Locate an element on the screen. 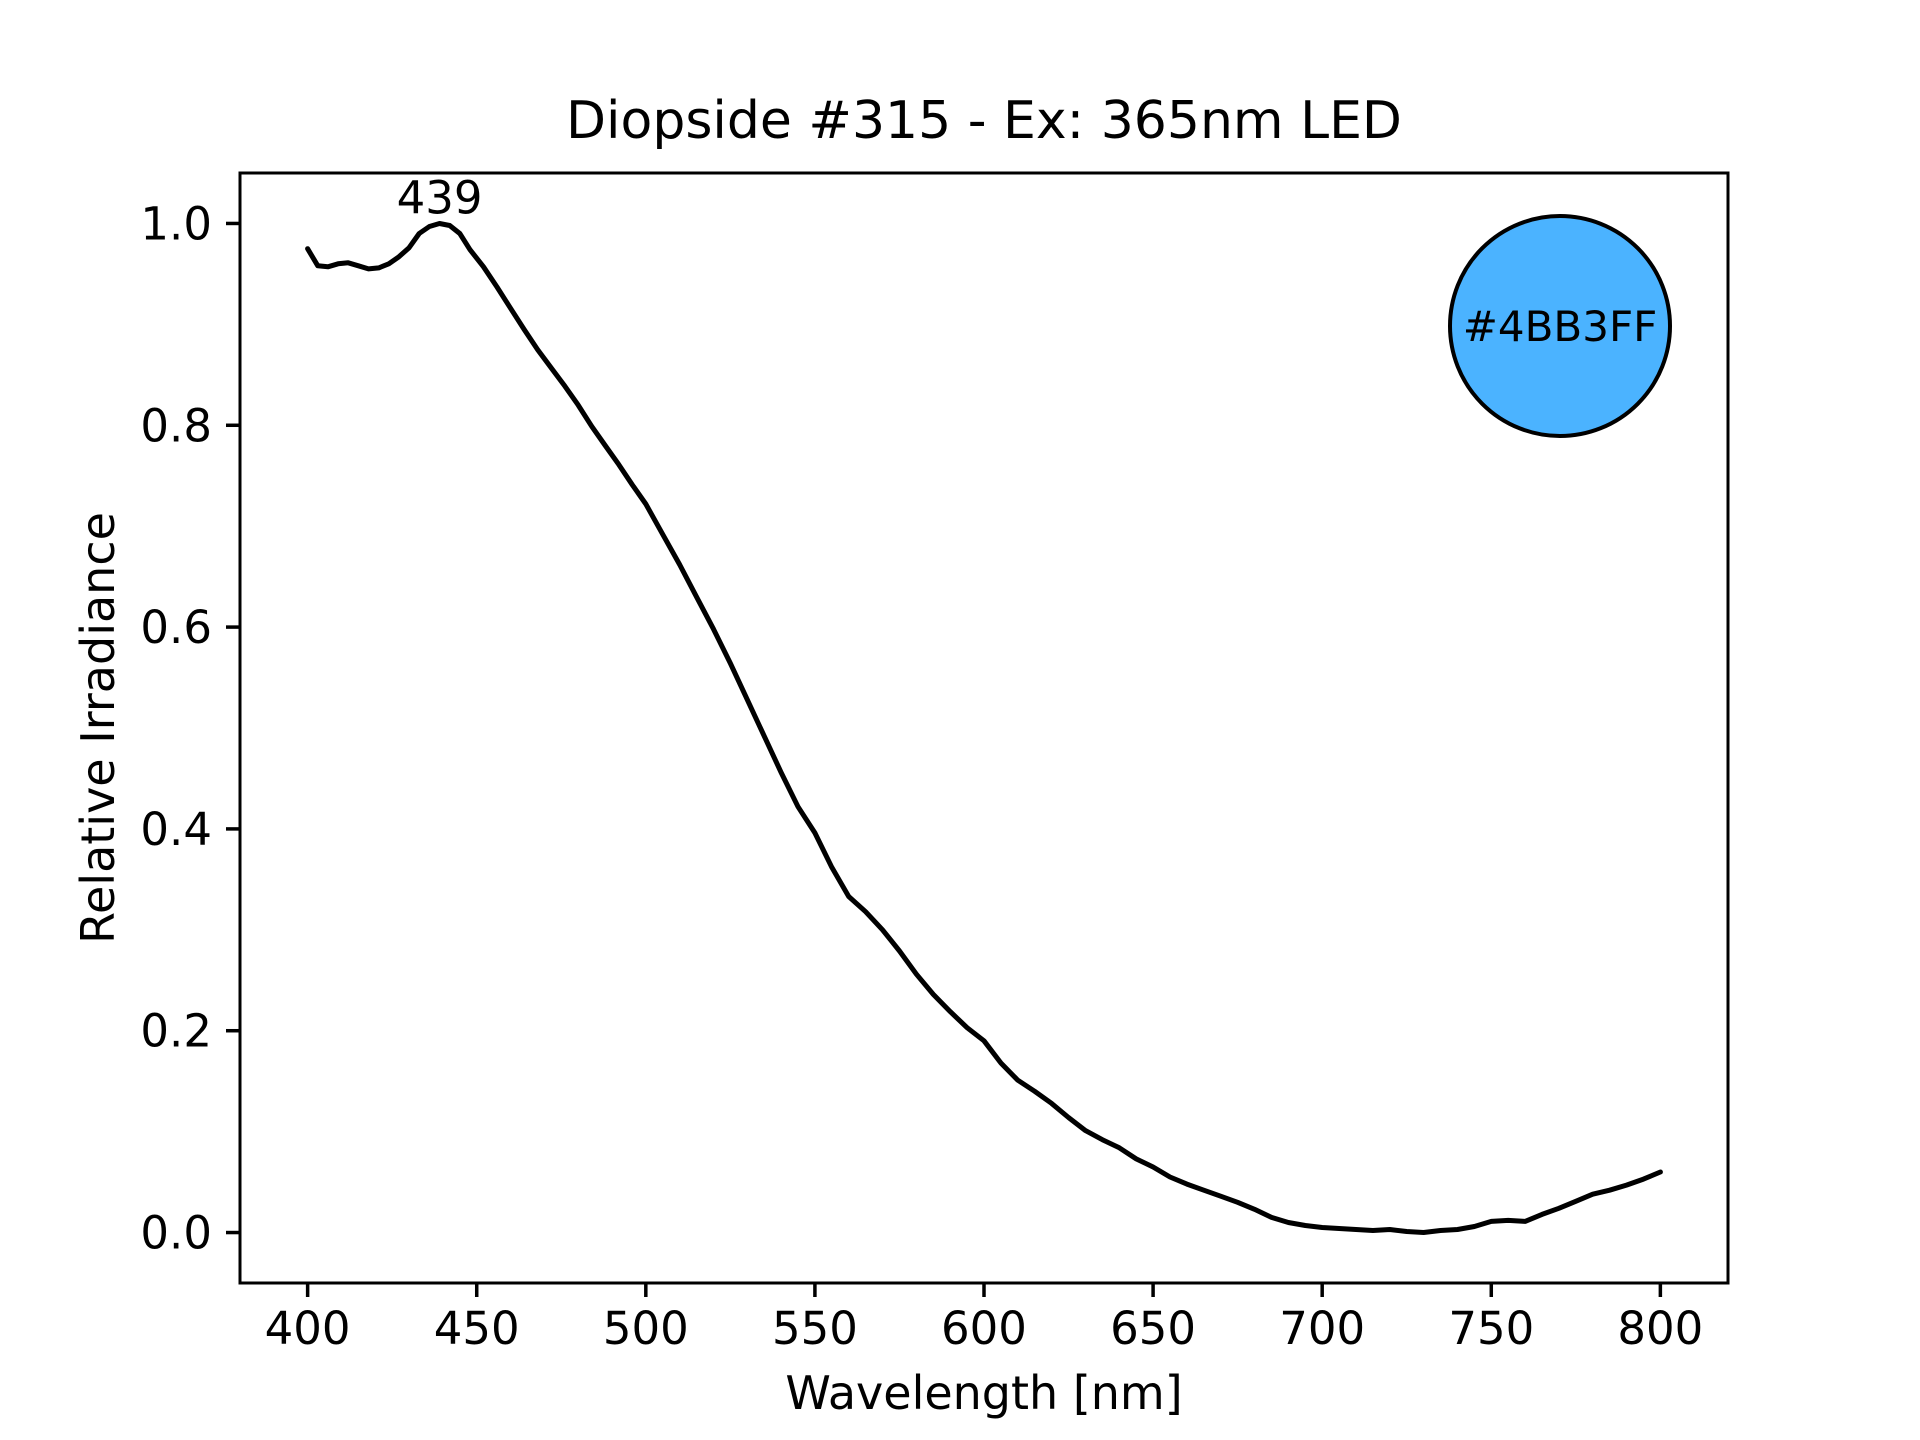 This screenshot has height=1440, width=1920. y-tick-label: 0.0 is located at coordinates (176, 1233).